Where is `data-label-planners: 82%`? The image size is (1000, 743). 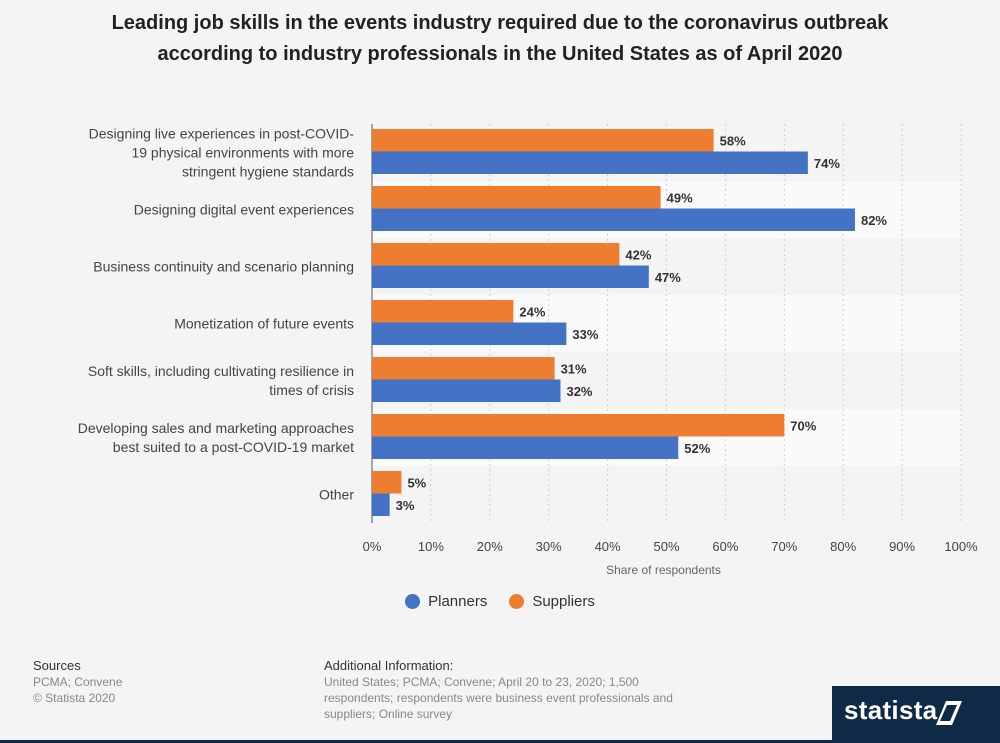 data-label-planners: 82% is located at coordinates (874, 220).